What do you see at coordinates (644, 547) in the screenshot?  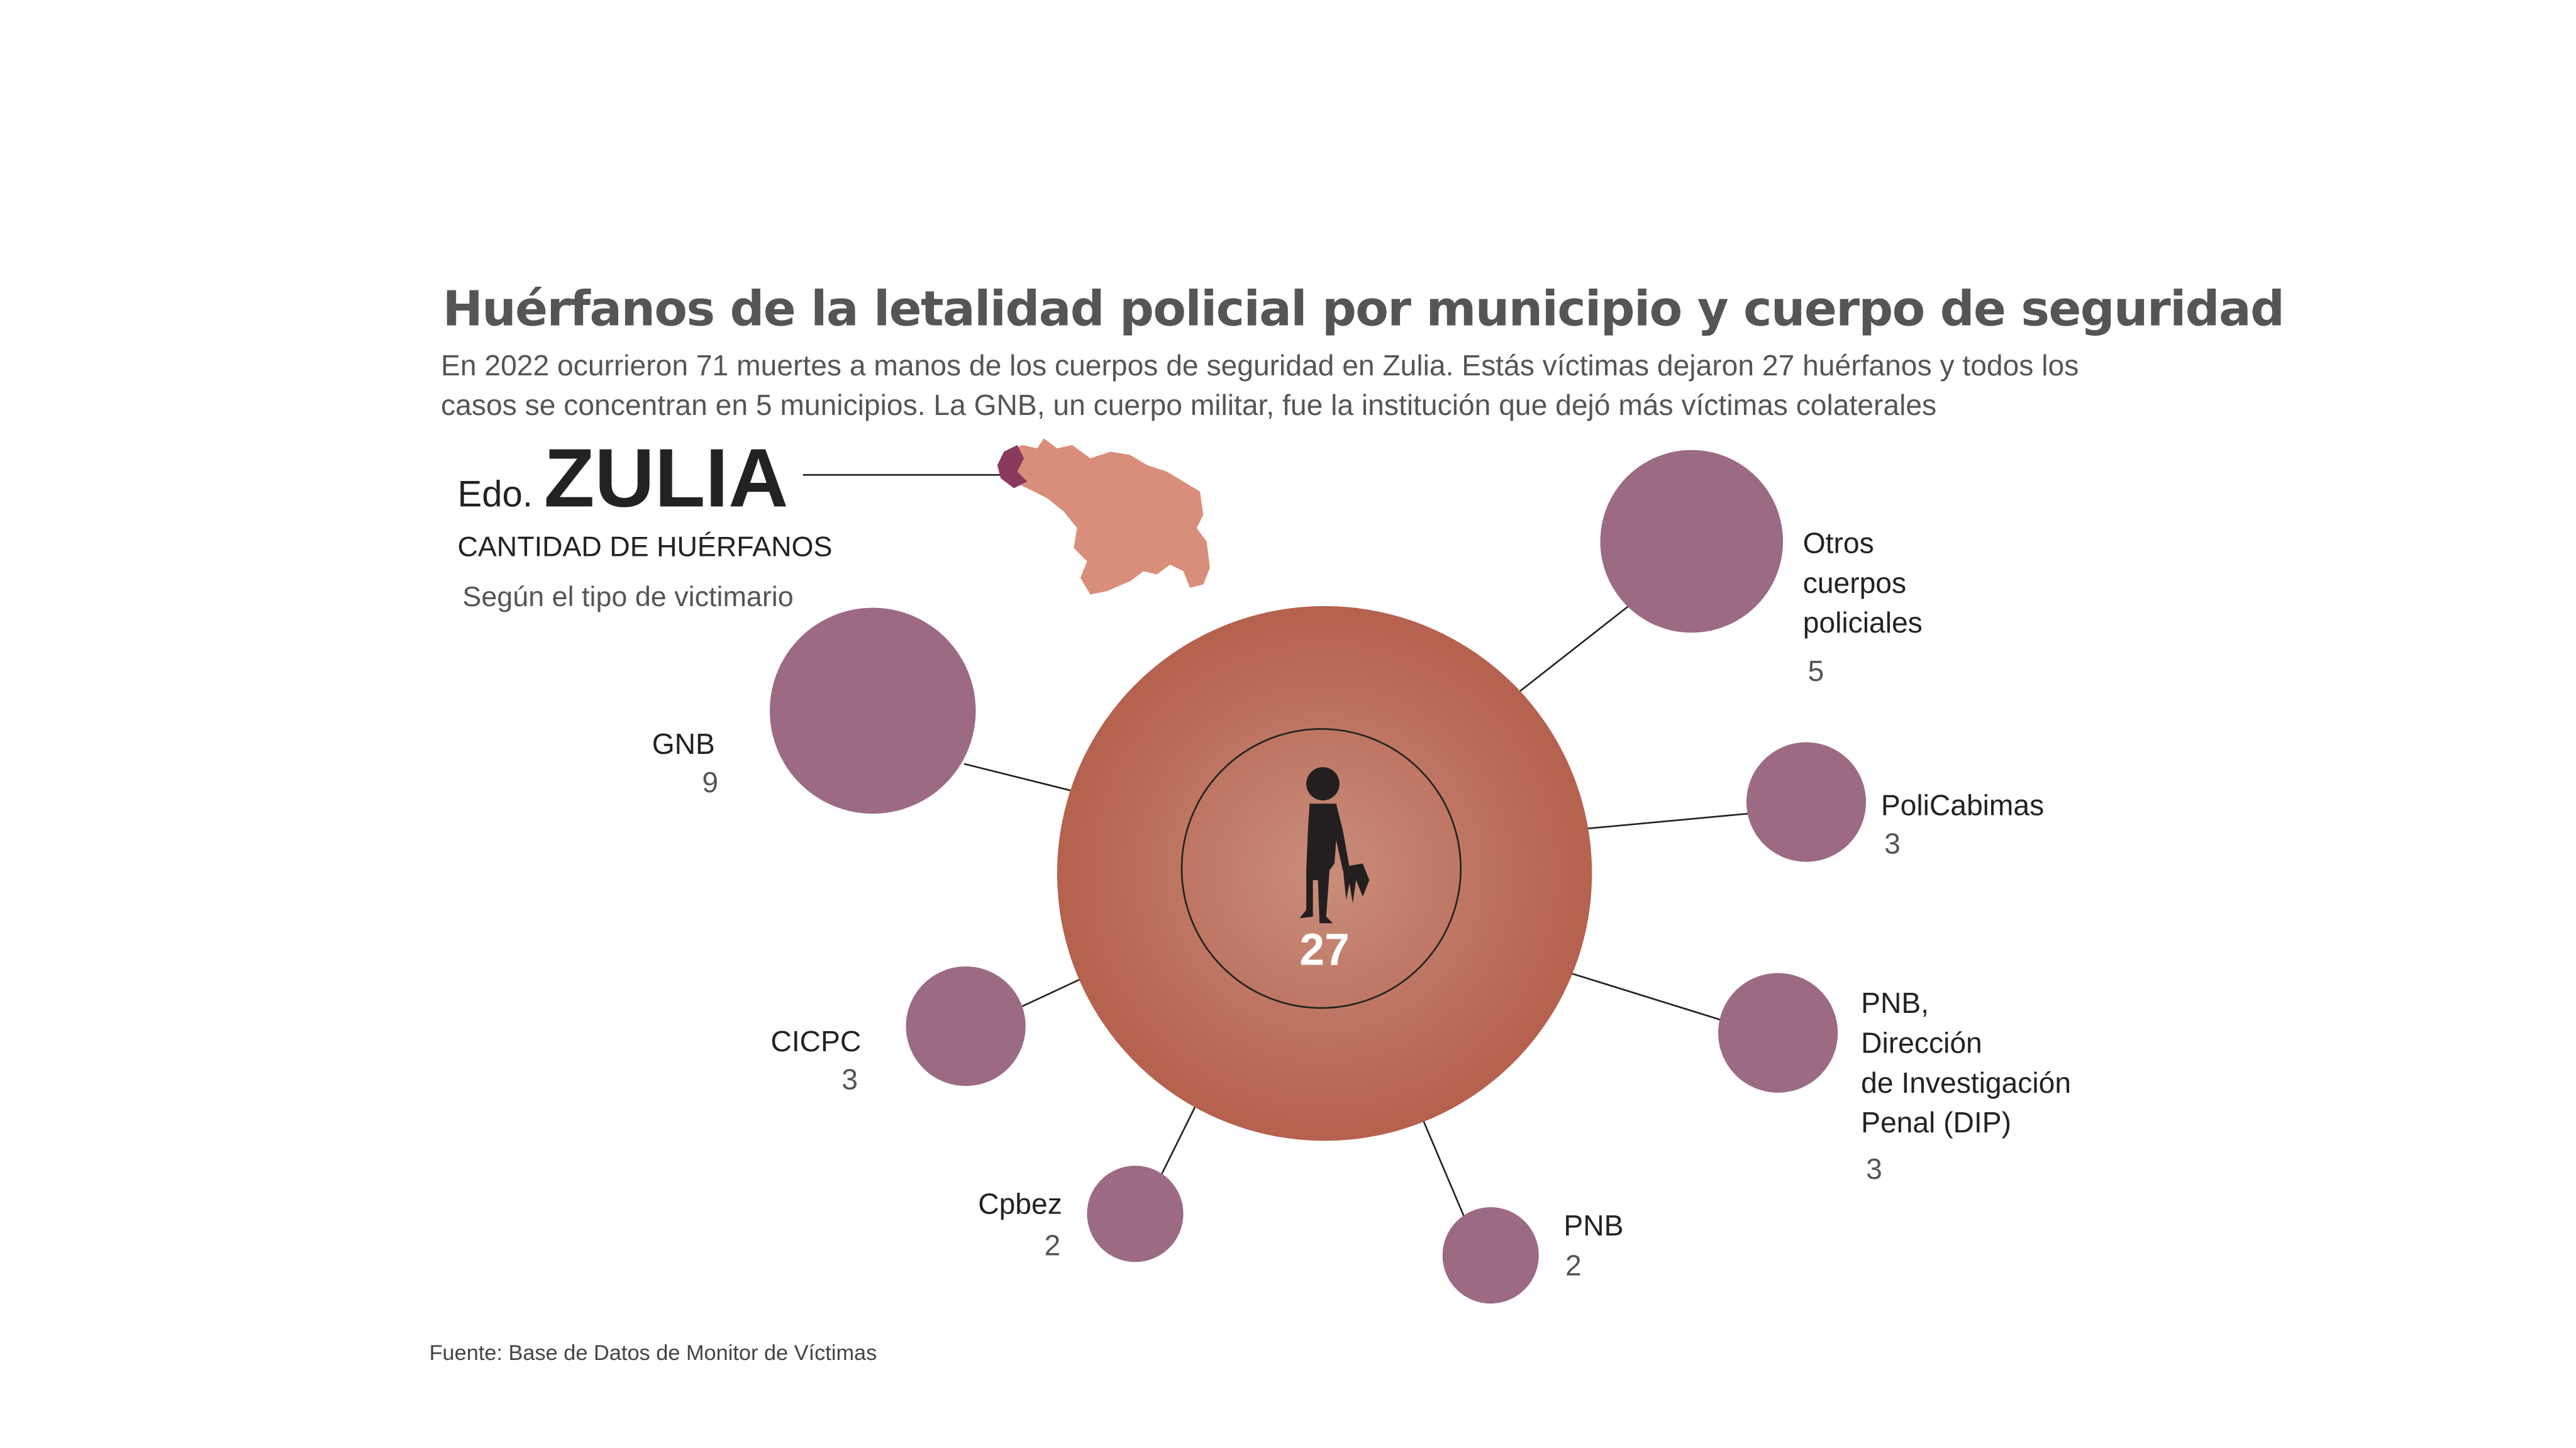 I see `metric-label: CANTIDAD DE HUÉRFANOS` at bounding box center [644, 547].